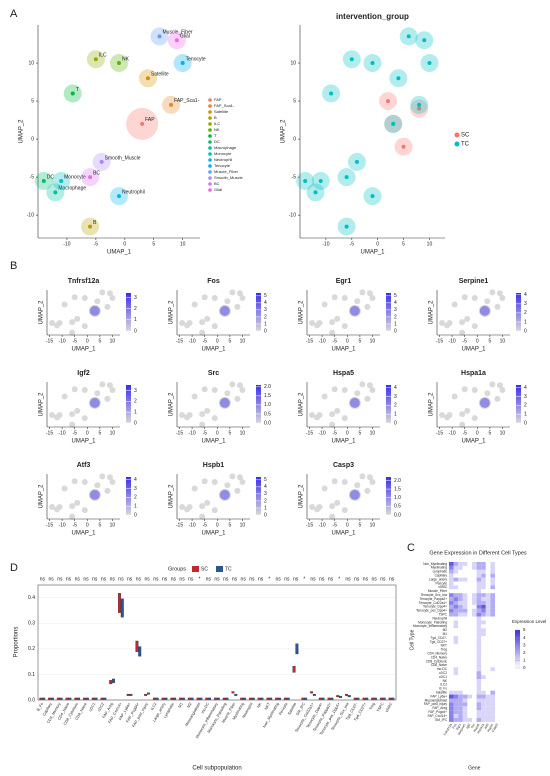 The image size is (550, 776). I want to click on x-tick-label: 10, so click(373, 433).